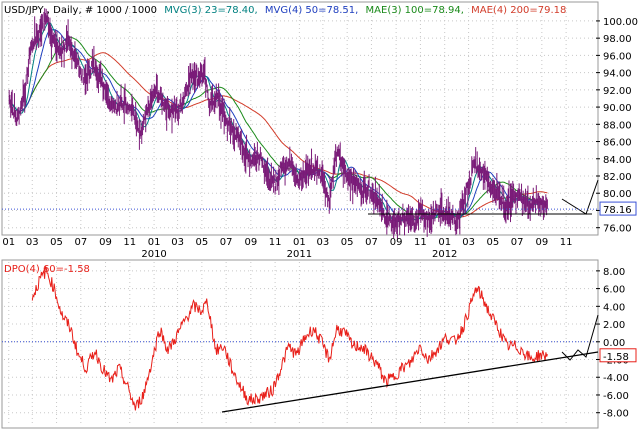  What do you see at coordinates (620, 22) in the screenshot?
I see `price-y-tick-label: 100.00` at bounding box center [620, 22].